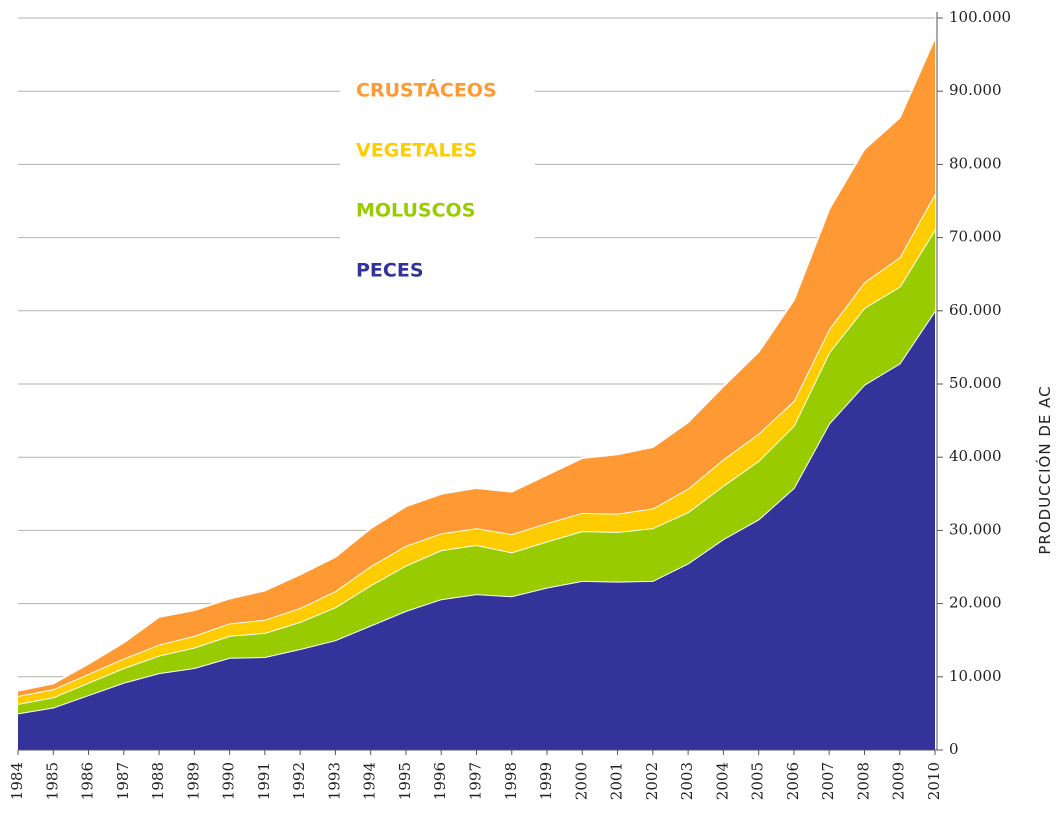  Describe the element at coordinates (954, 749) in the screenshot. I see `y-tick-label: 0` at that location.